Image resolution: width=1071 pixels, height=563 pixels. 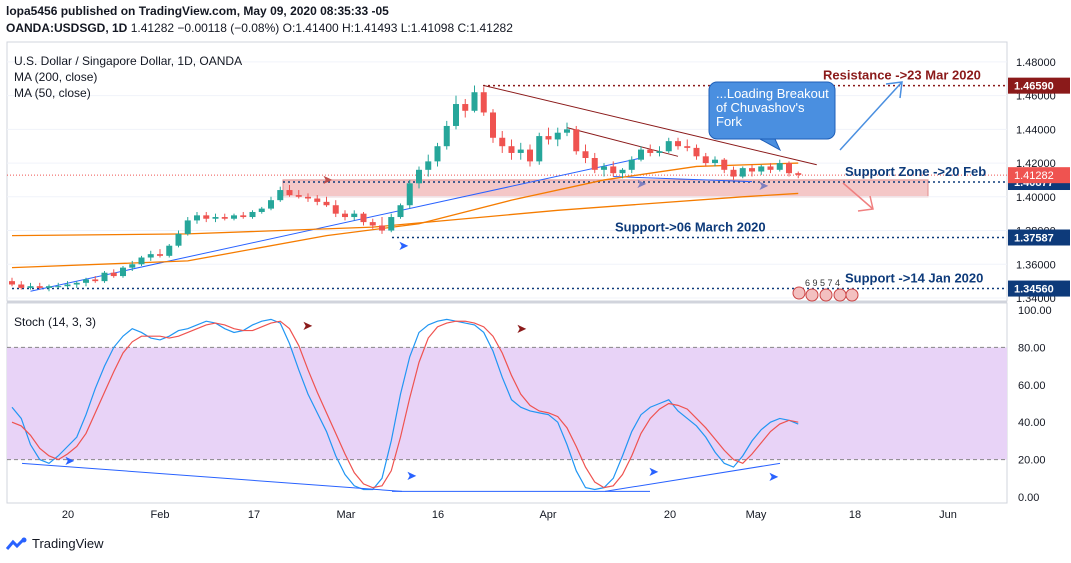 What do you see at coordinates (690, 226) in the screenshot?
I see `level-label: Support->06 March 2020` at bounding box center [690, 226].